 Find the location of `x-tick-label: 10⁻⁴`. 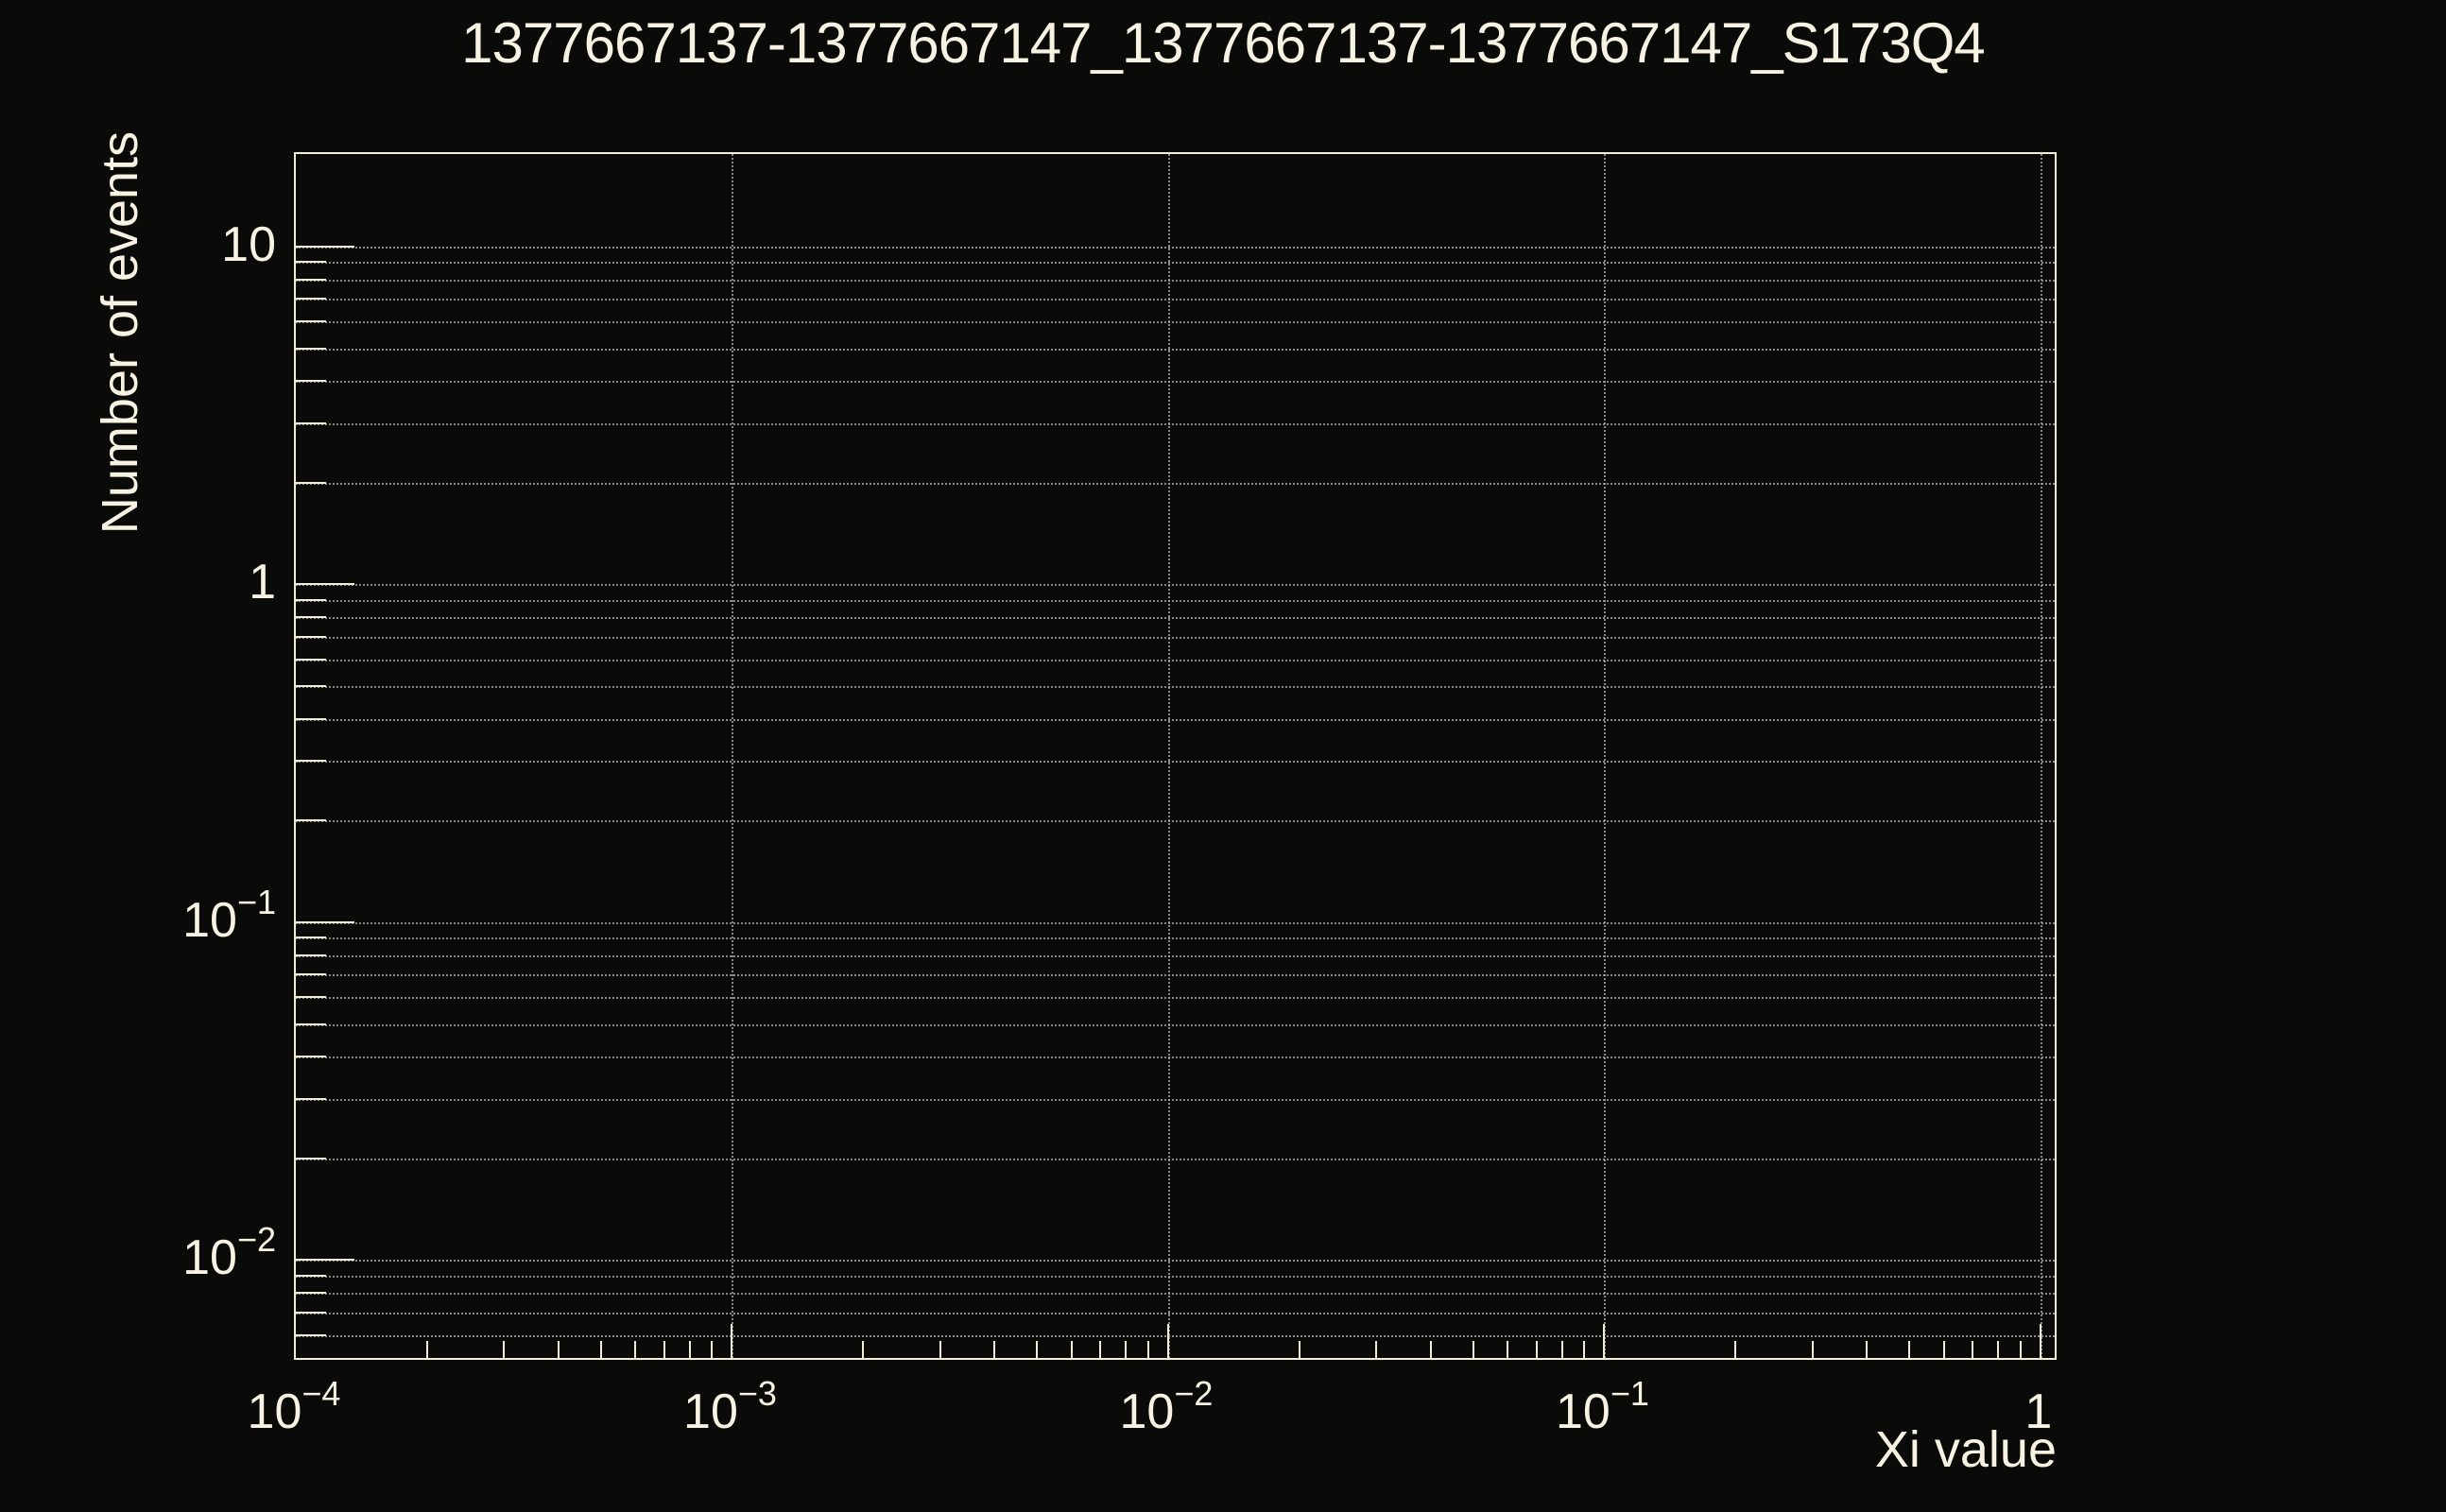

x-tick-label: 10⁻⁴ is located at coordinates (294, 1408).